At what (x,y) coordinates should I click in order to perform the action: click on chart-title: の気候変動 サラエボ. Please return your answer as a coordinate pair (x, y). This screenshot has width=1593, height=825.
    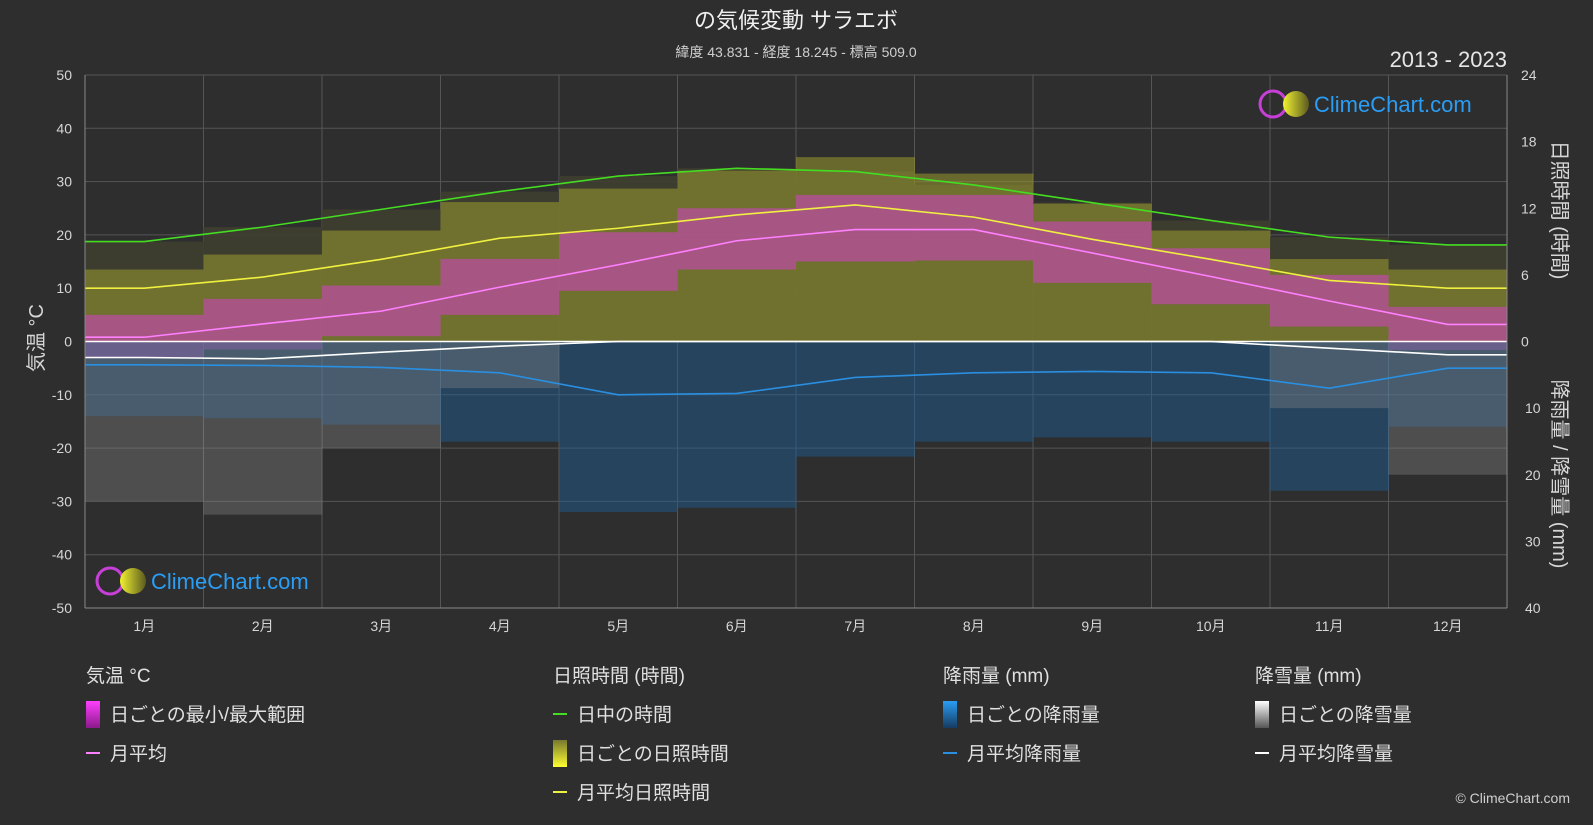
    Looking at the image, I should click on (796, 20).